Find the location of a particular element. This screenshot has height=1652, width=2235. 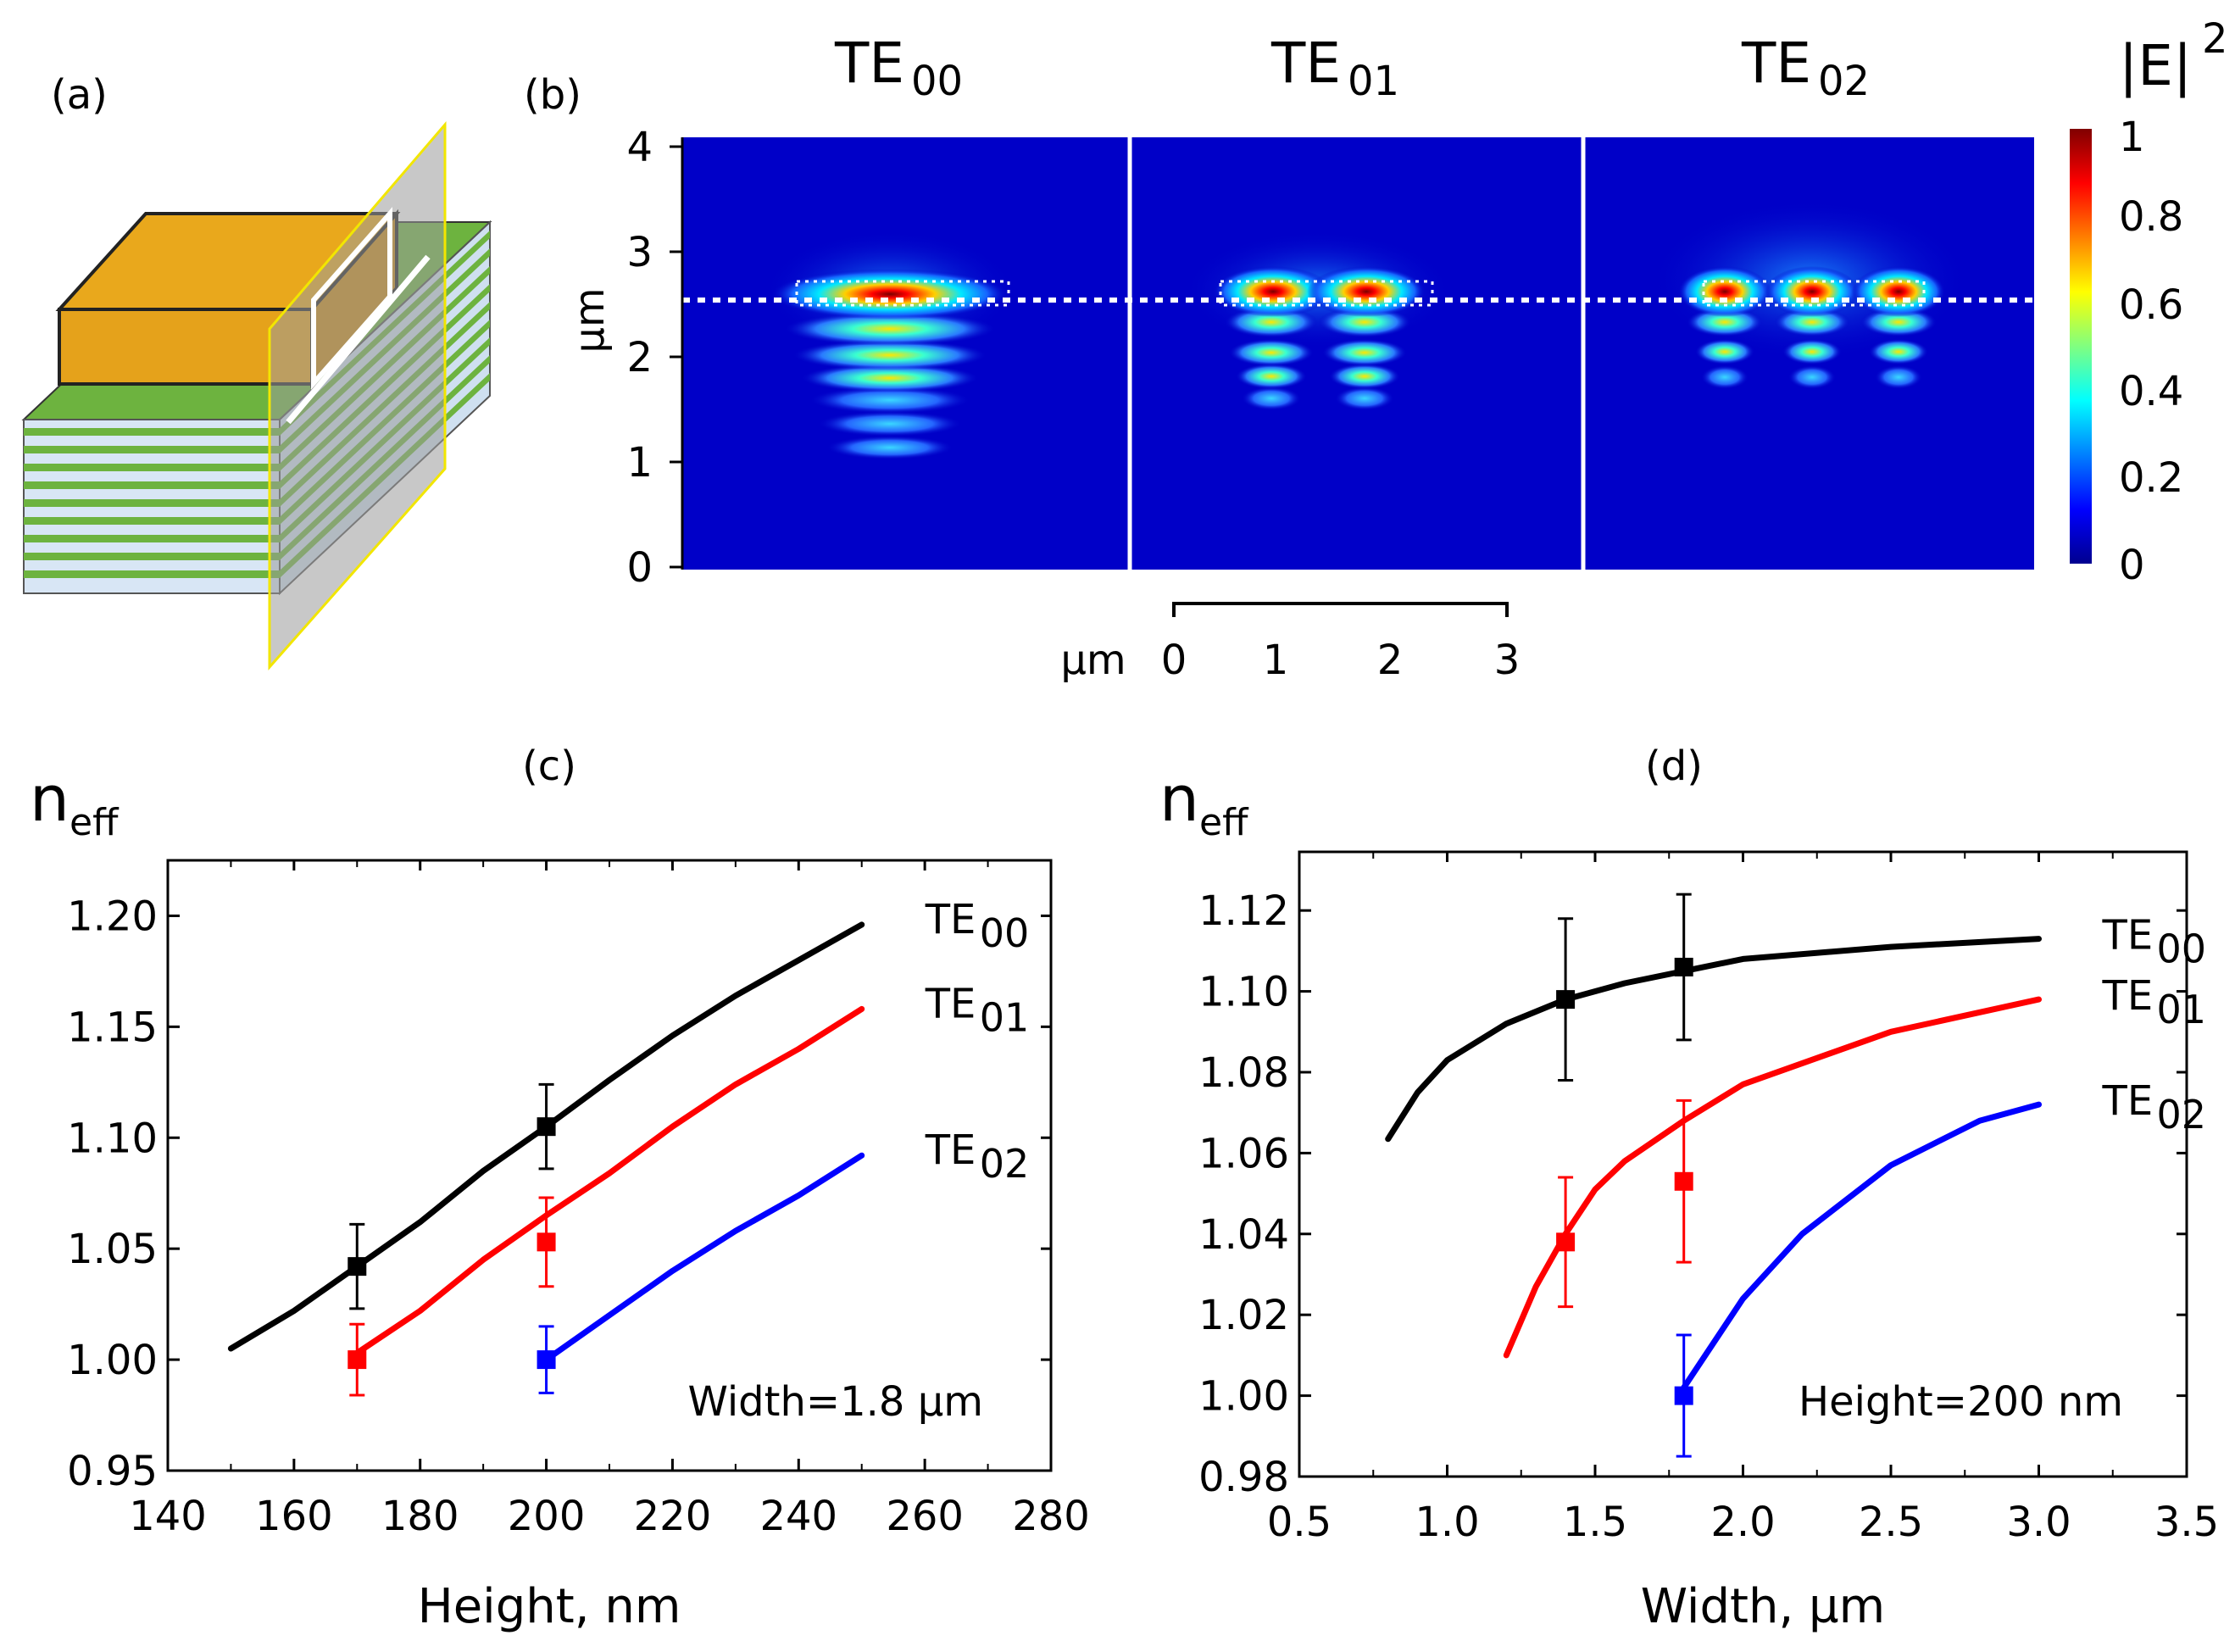

chart-d-panel-label: (d) is located at coordinates (1674, 766).